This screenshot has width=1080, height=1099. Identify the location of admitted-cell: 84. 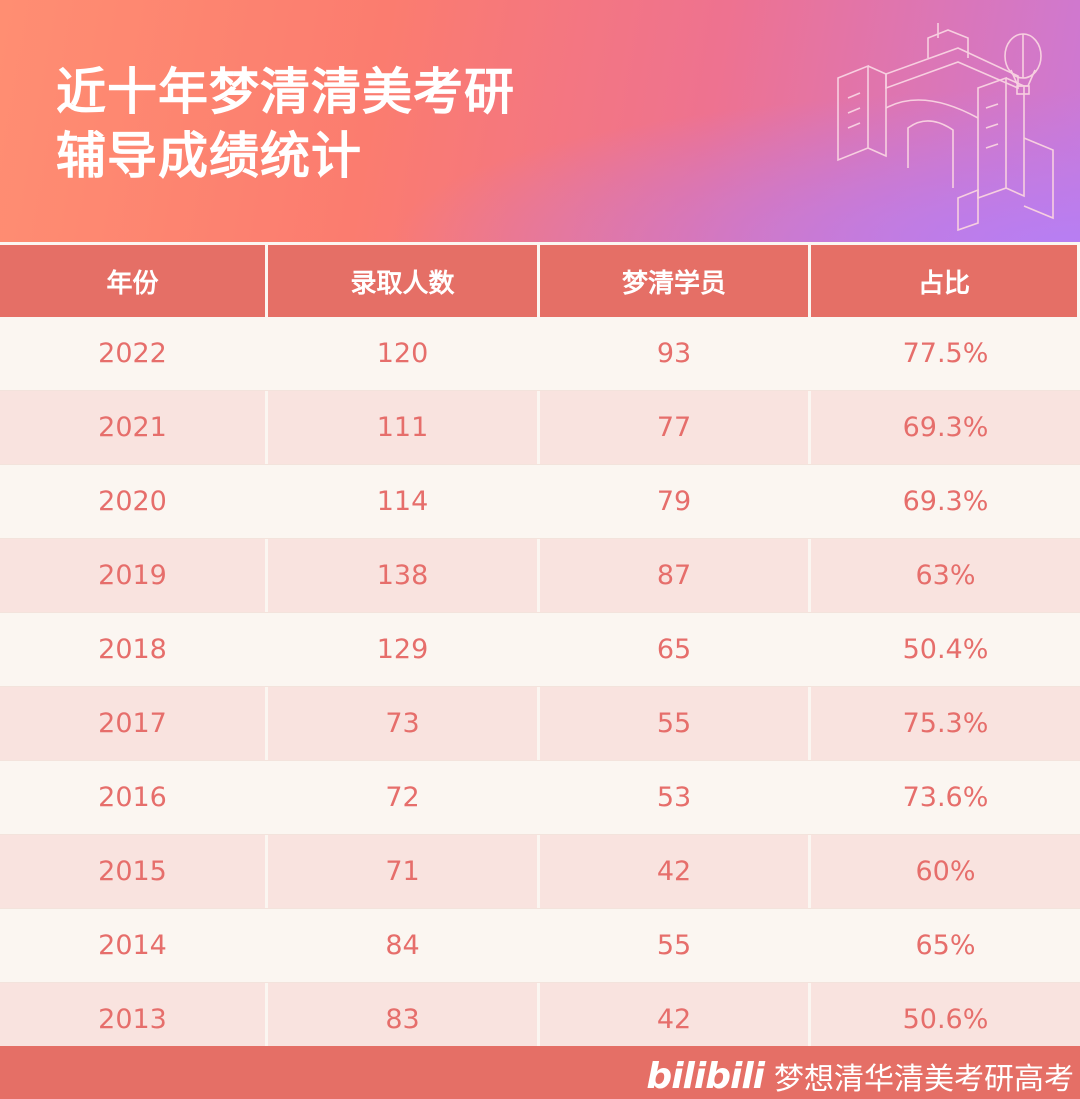
(404, 945).